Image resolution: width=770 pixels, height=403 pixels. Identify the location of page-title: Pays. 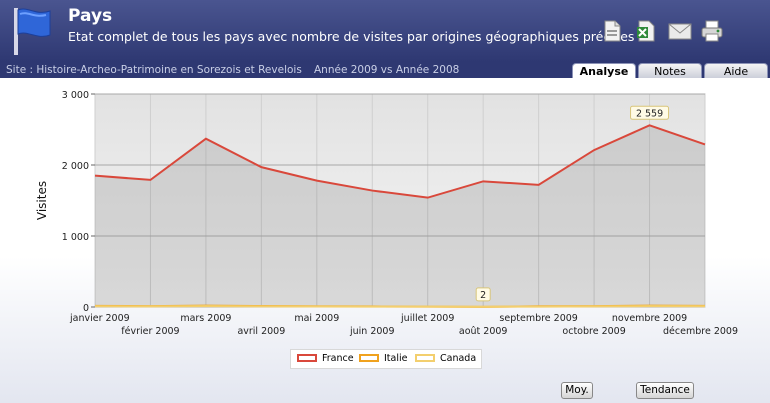
(90, 16).